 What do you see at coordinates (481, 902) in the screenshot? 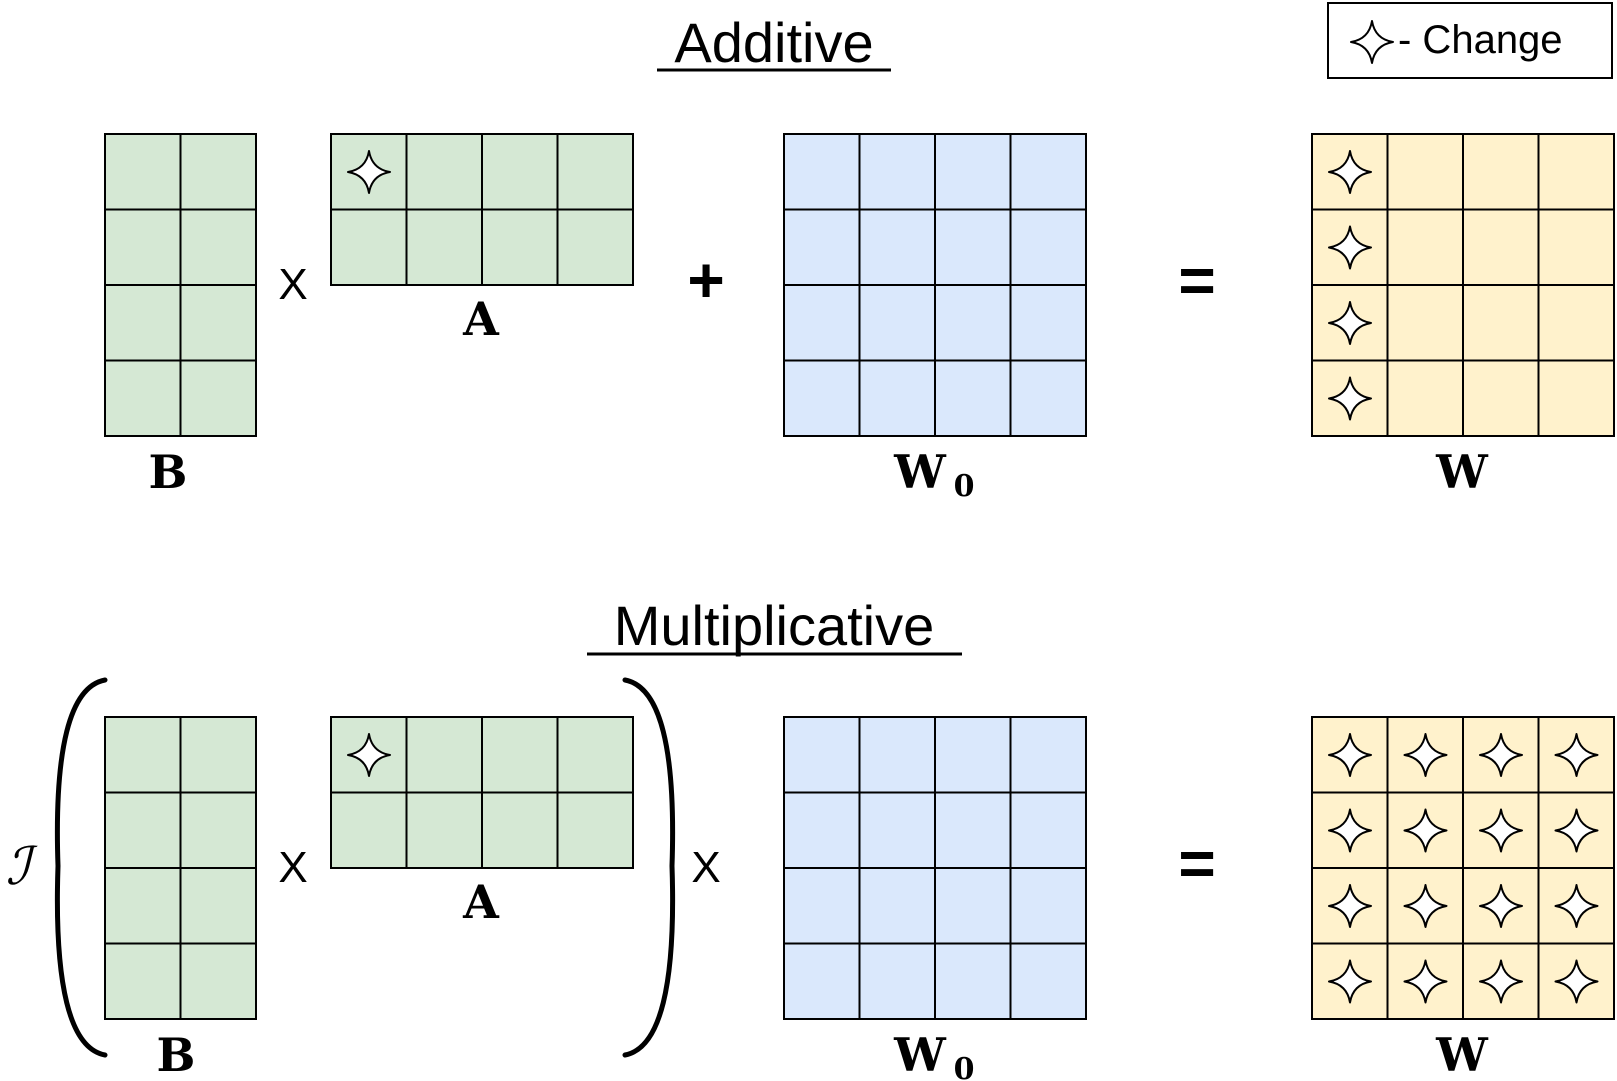
I see `multiplicative-label-a: A` at bounding box center [481, 902].